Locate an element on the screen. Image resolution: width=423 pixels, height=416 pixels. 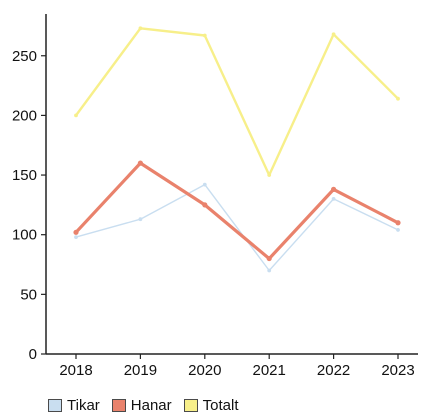
legend-swatch-tikar is located at coordinates (55, 405).